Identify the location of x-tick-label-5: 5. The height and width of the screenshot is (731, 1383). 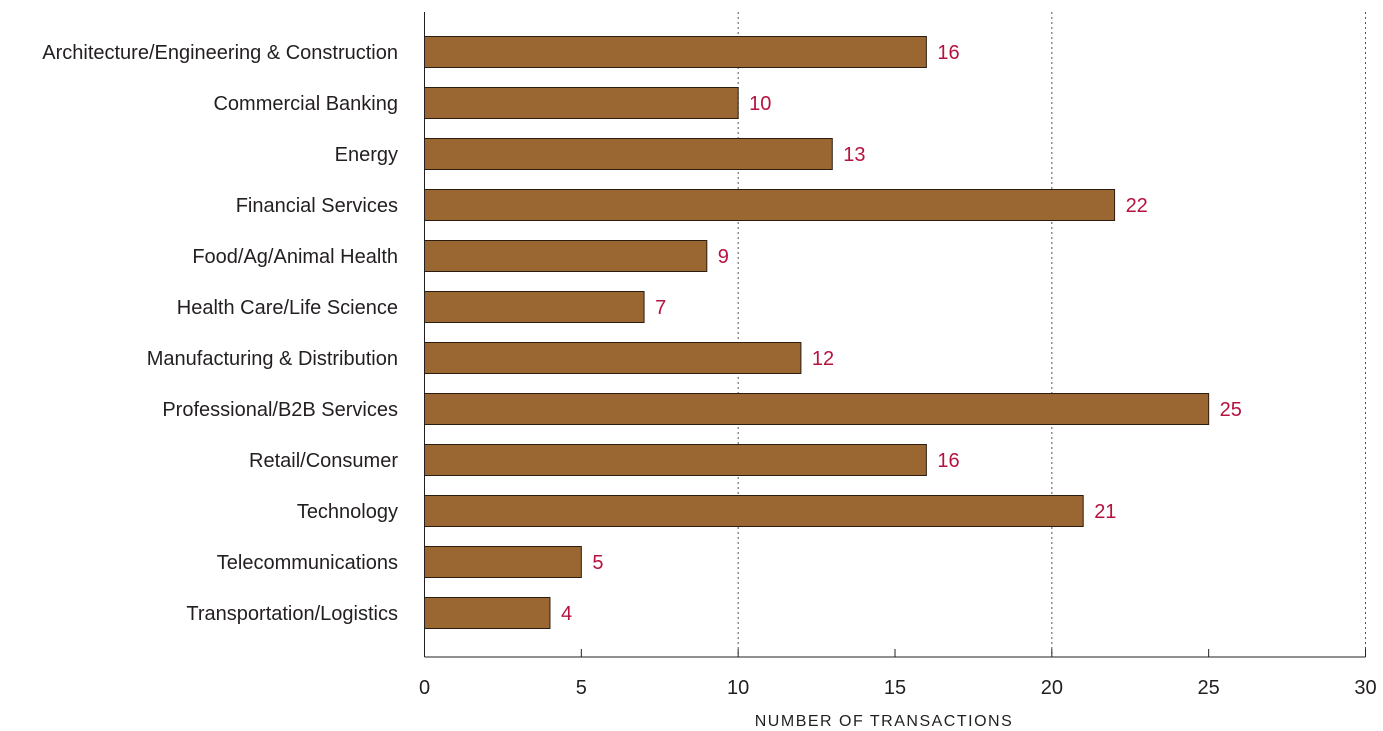
(581, 688).